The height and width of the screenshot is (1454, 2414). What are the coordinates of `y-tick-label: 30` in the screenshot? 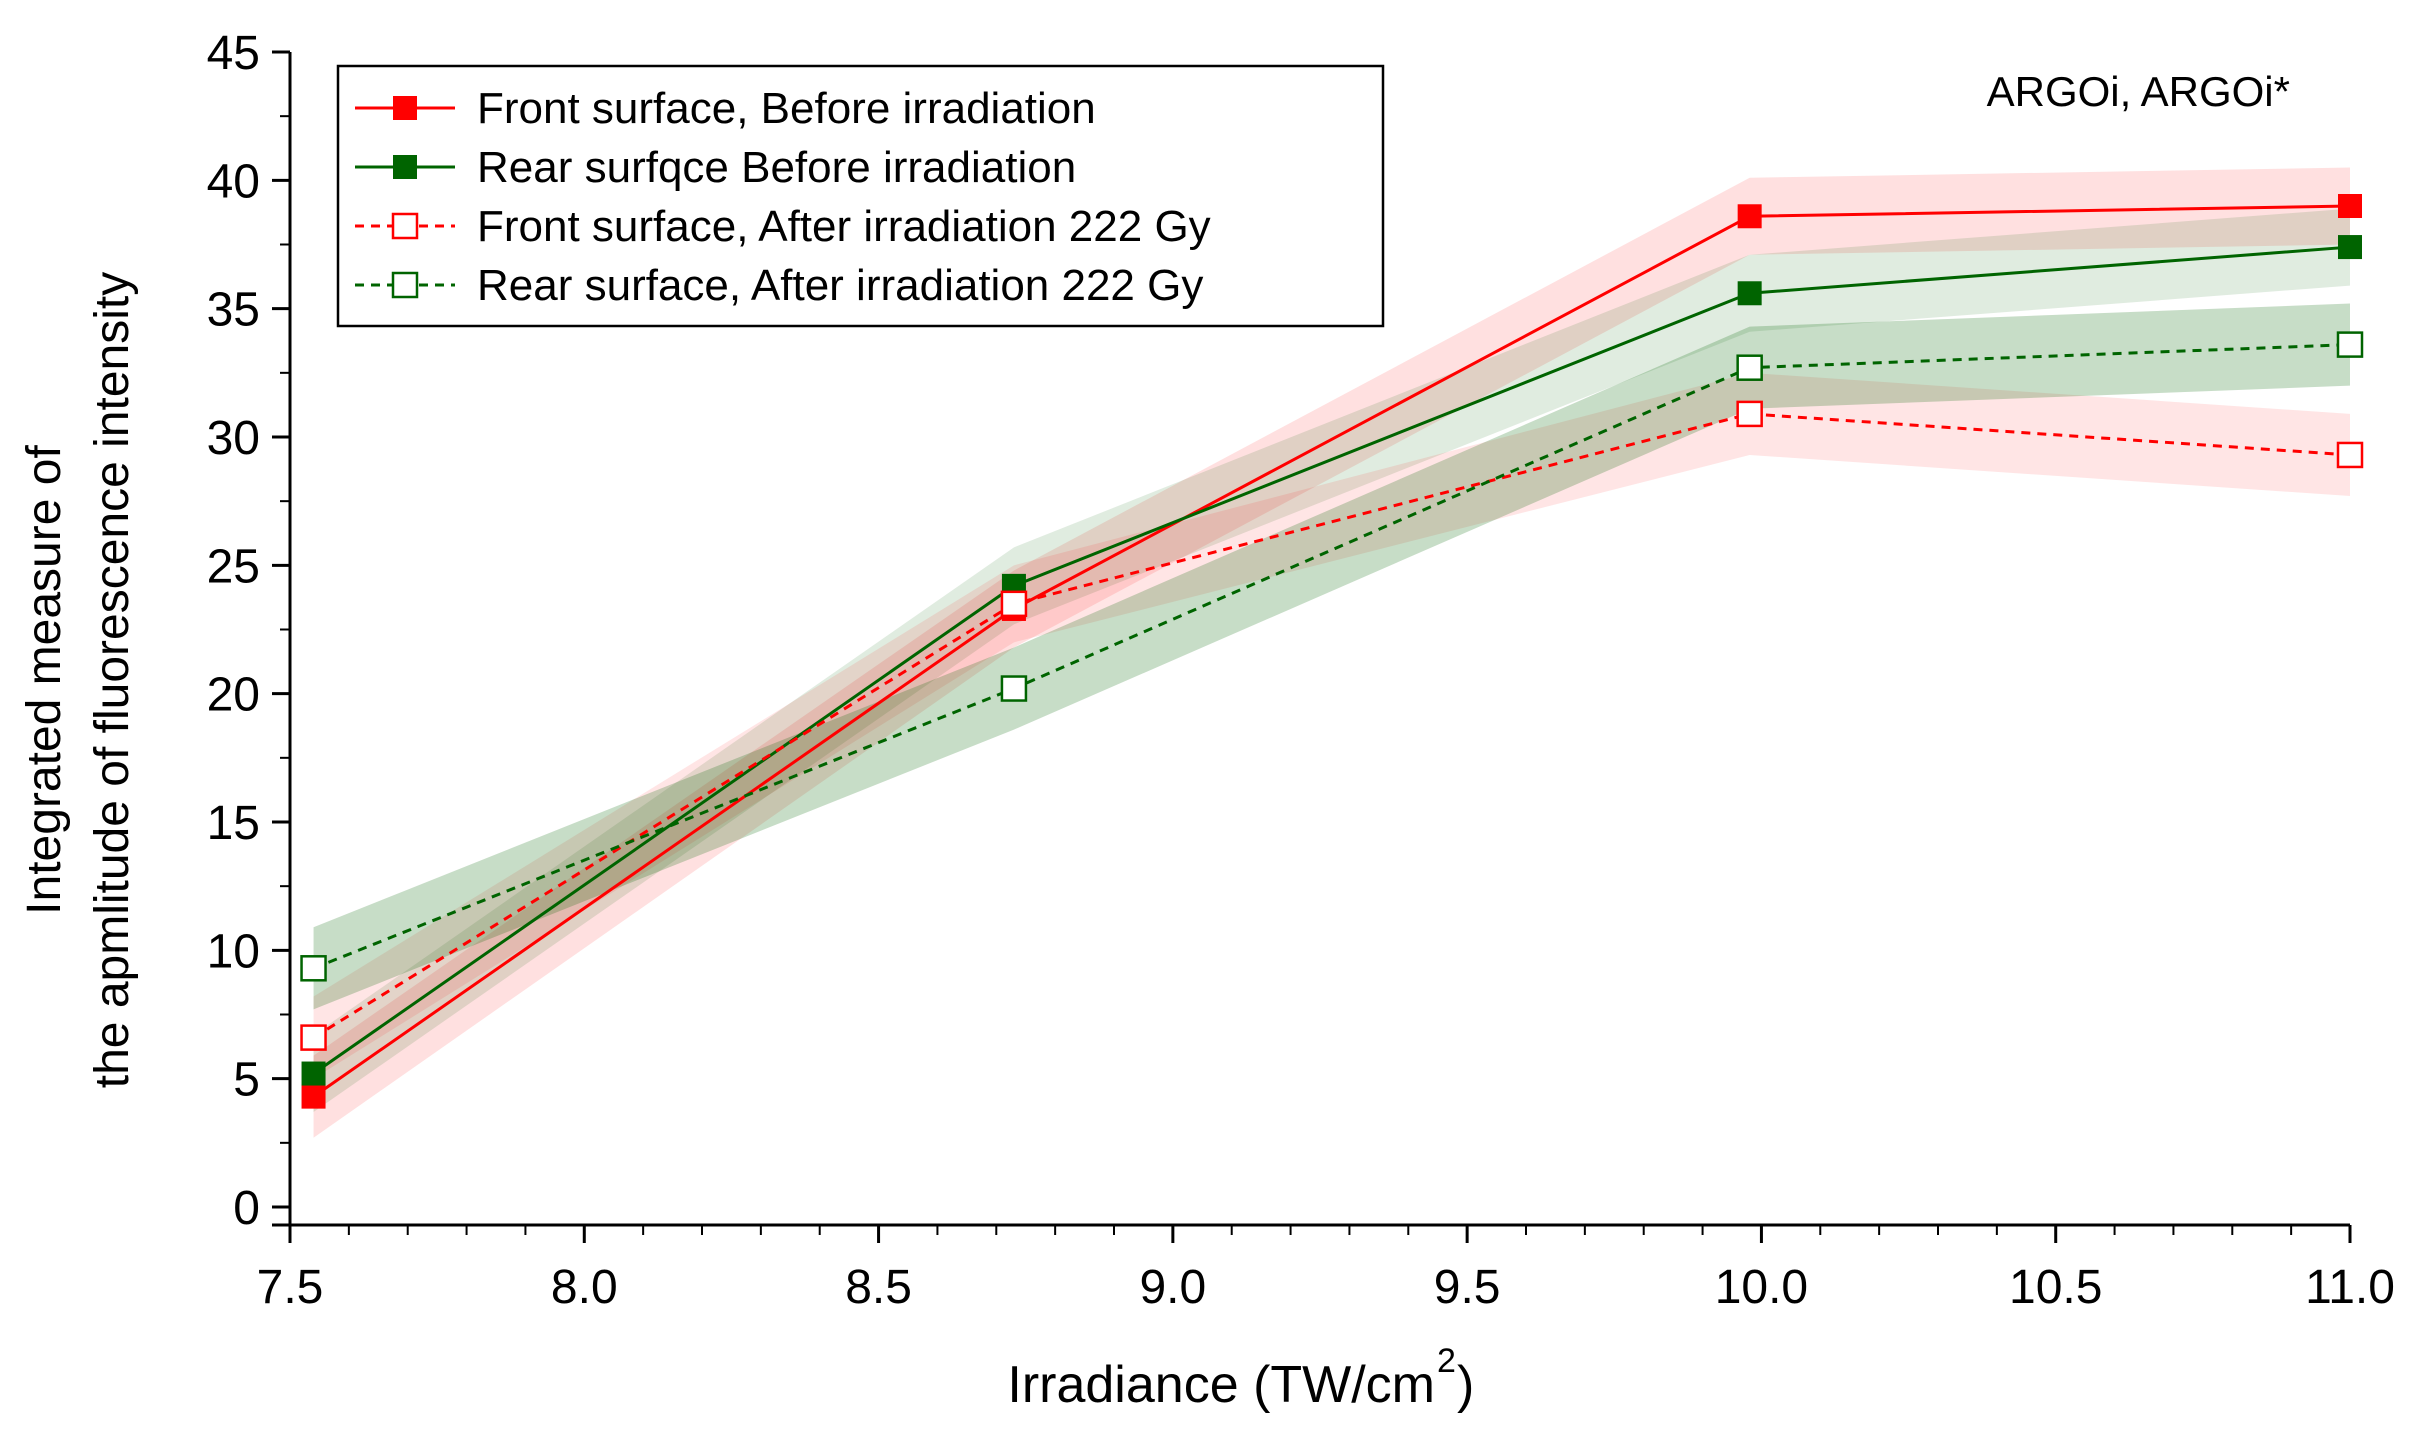 It's located at (233, 438).